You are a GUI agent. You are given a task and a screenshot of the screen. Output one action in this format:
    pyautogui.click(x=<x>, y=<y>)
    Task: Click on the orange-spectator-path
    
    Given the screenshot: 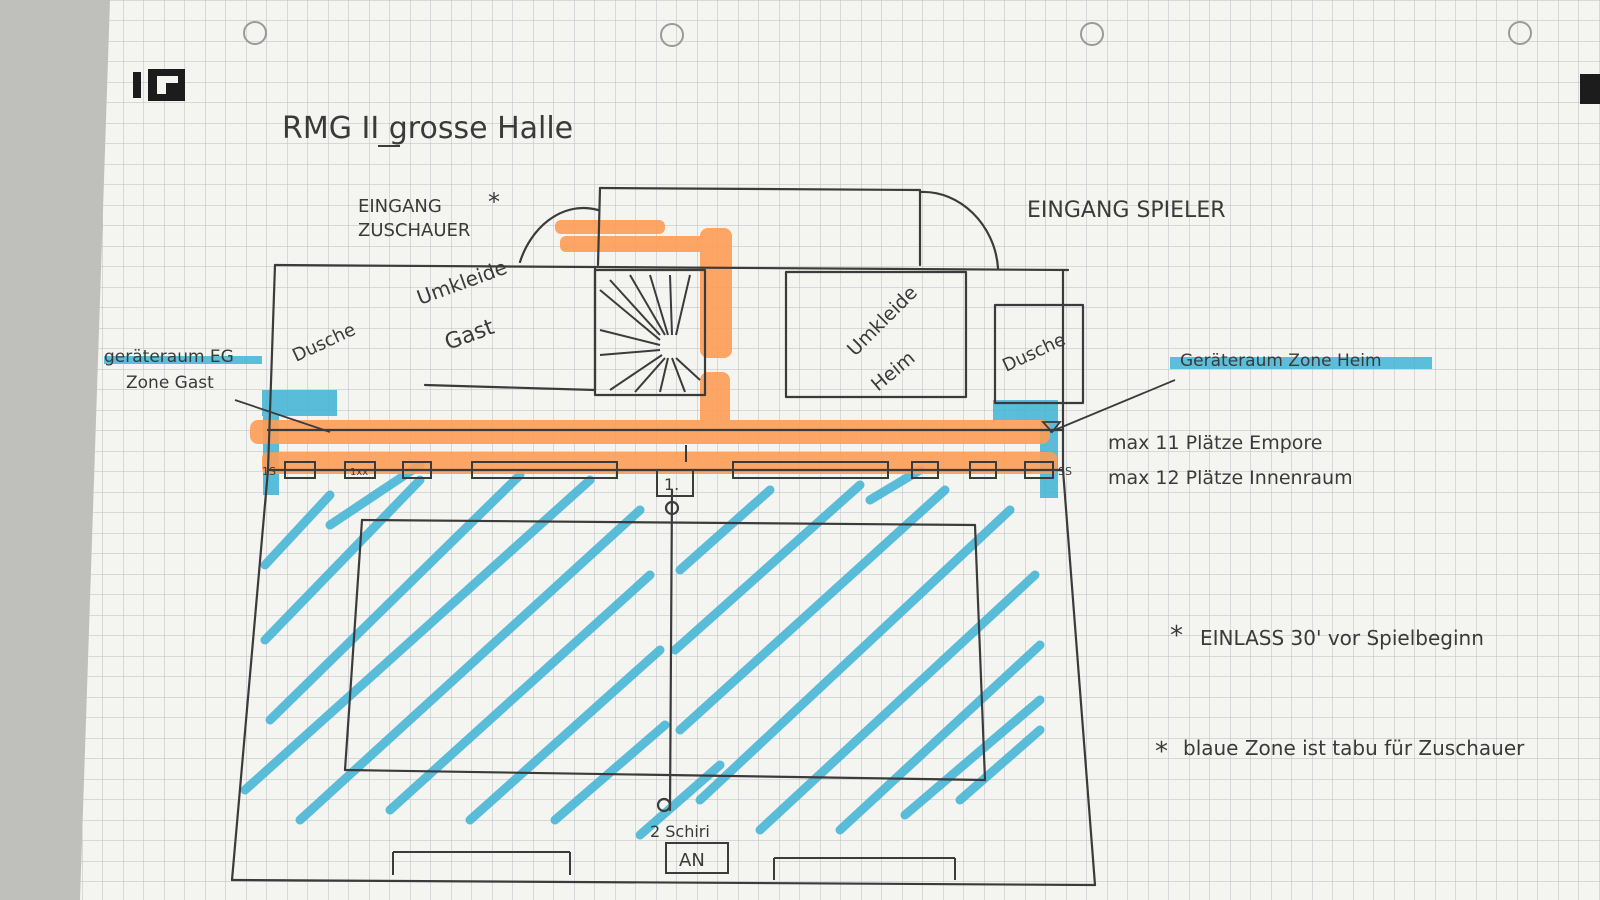 What is the action you would take?
    pyautogui.click(x=653, y=347)
    